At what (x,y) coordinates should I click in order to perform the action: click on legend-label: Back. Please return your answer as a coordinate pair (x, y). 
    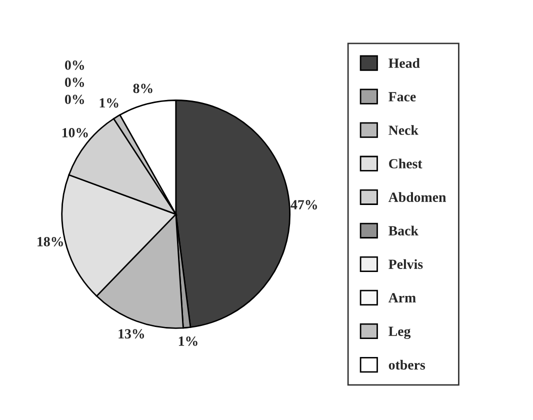
    Looking at the image, I should click on (403, 231).